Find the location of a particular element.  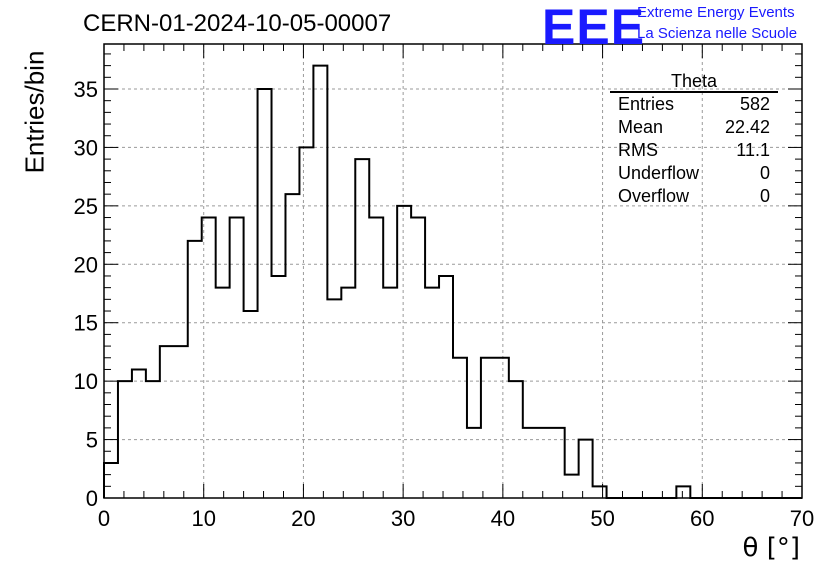

y-tick-label: 0 is located at coordinates (92, 498).